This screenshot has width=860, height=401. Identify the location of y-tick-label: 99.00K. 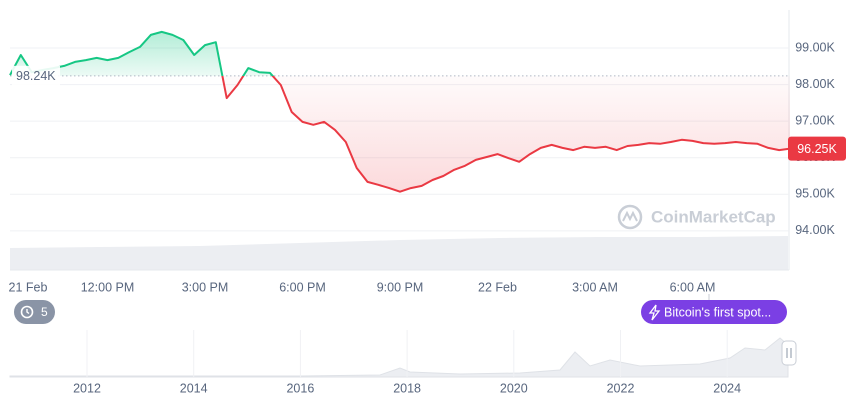
(815, 47).